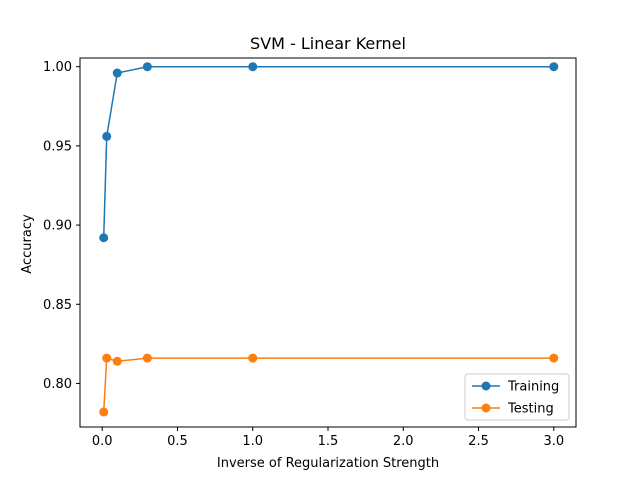  Describe the element at coordinates (530, 409) in the screenshot. I see `legend-label-testing: Testing` at that location.